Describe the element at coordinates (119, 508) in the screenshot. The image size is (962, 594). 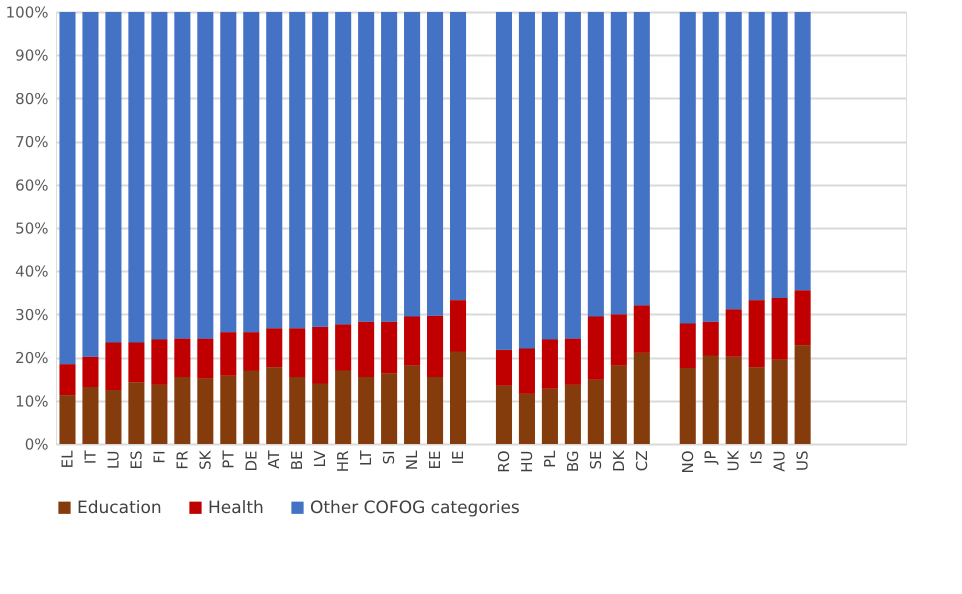
I see `legend-label: Education` at that location.